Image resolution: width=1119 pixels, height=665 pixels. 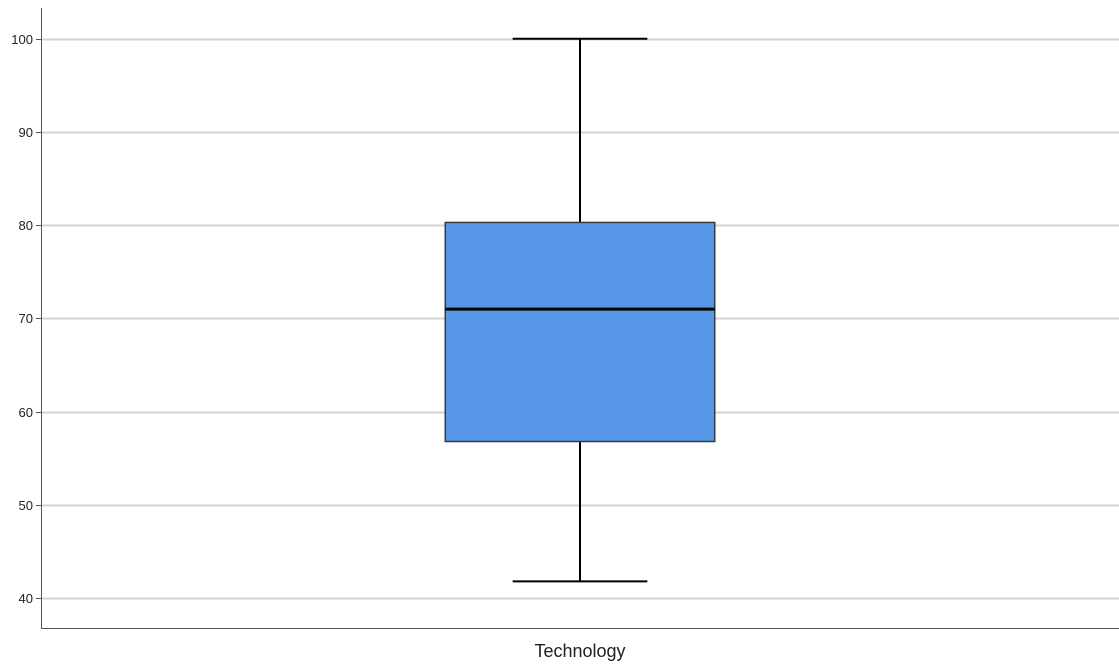 I want to click on y-tick-label-70: 70, so click(x=26, y=318).